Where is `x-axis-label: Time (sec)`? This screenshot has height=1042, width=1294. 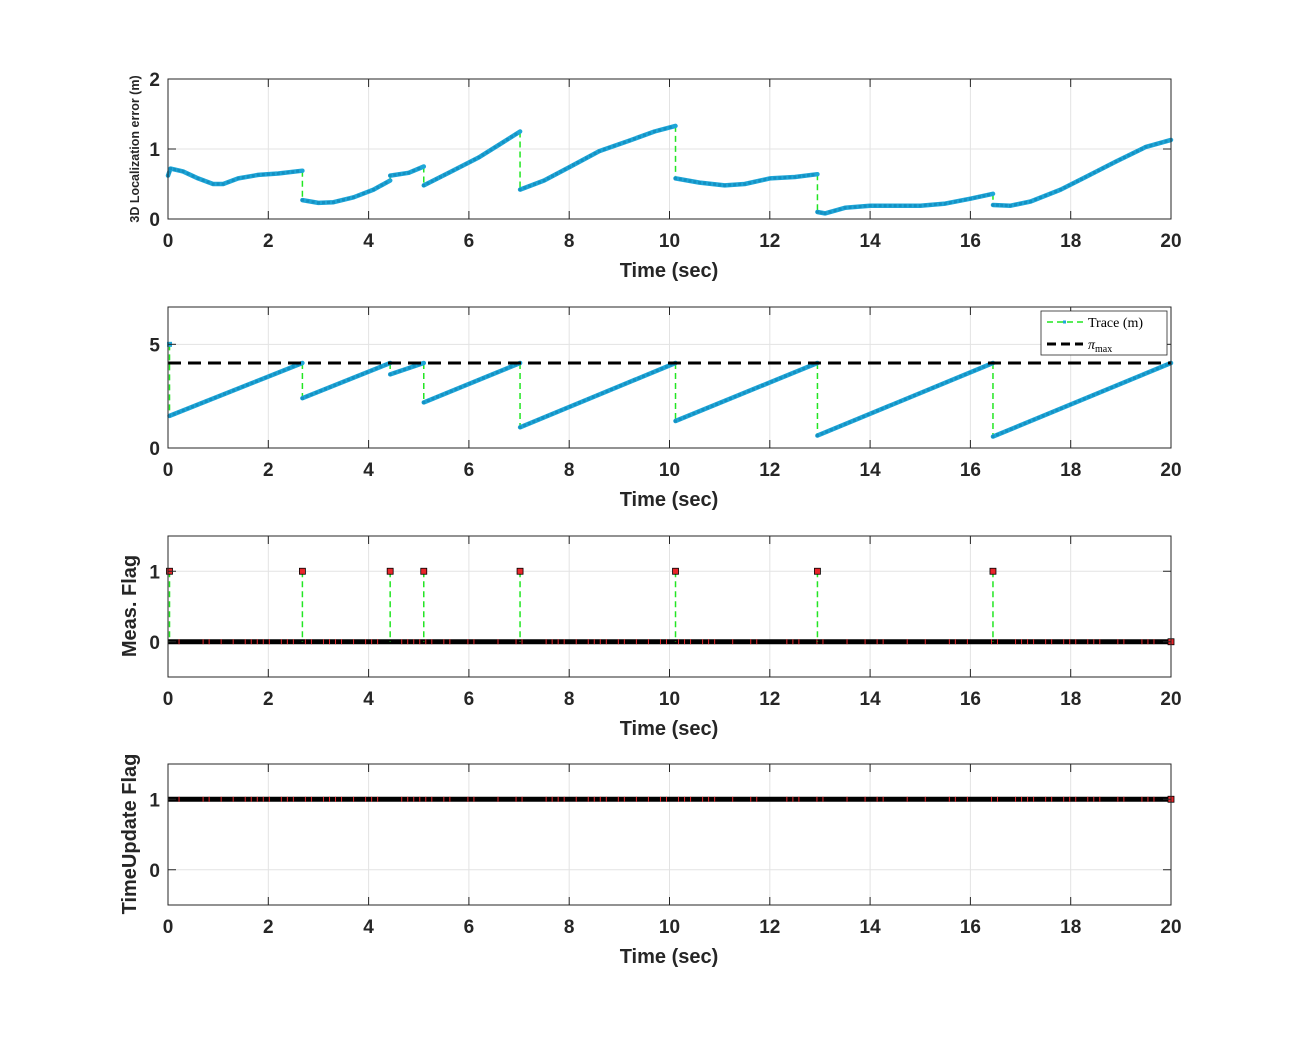 x-axis-label: Time (sec) is located at coordinates (669, 957).